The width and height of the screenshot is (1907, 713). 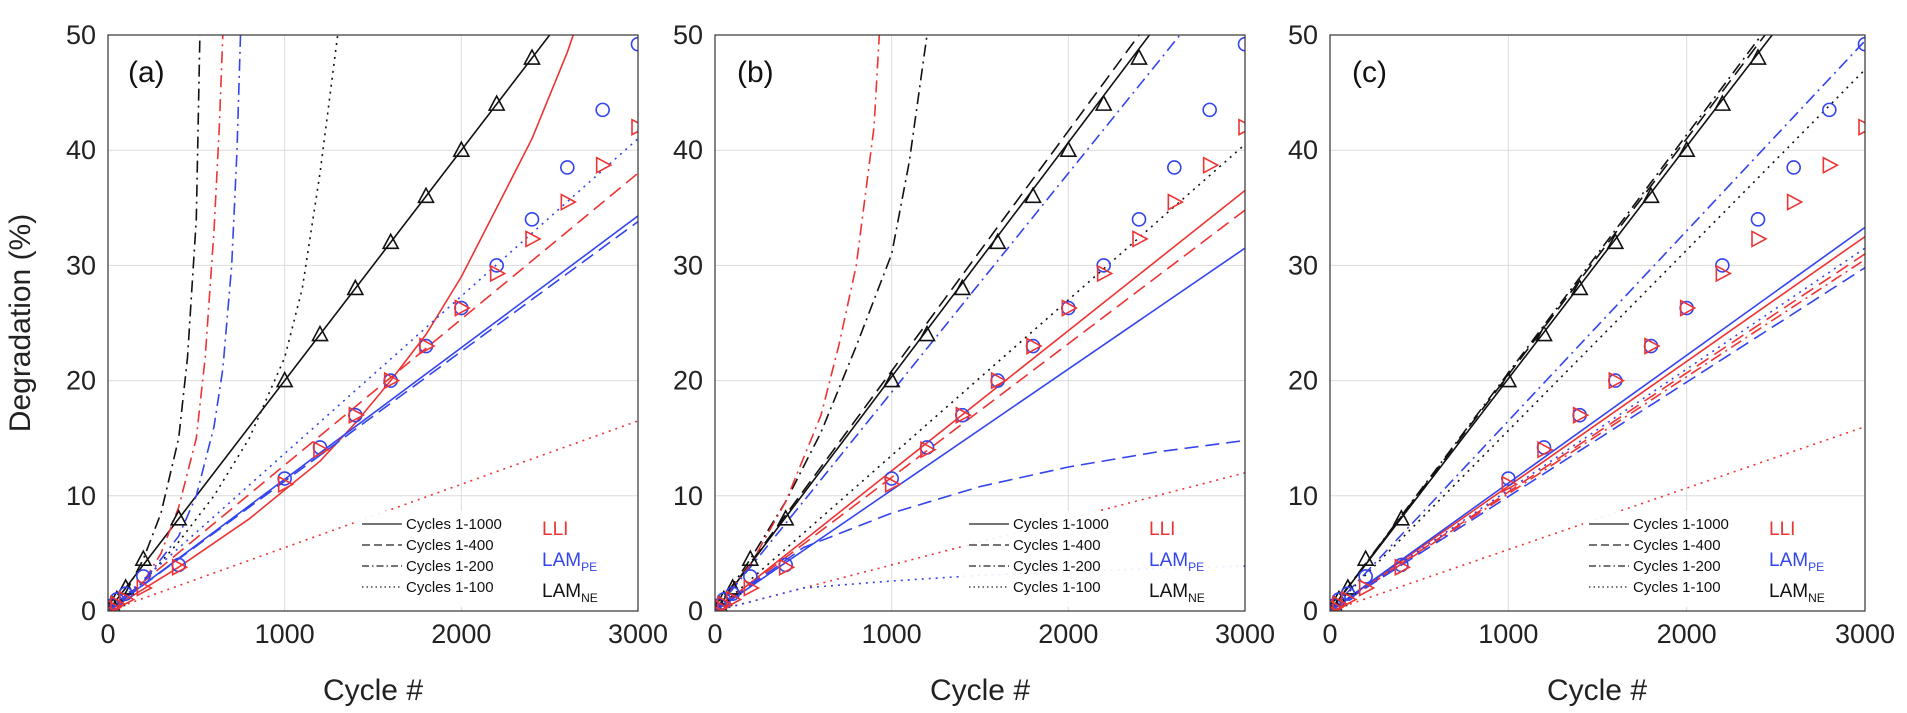 I want to click on panel-label: (b), so click(x=755, y=72).